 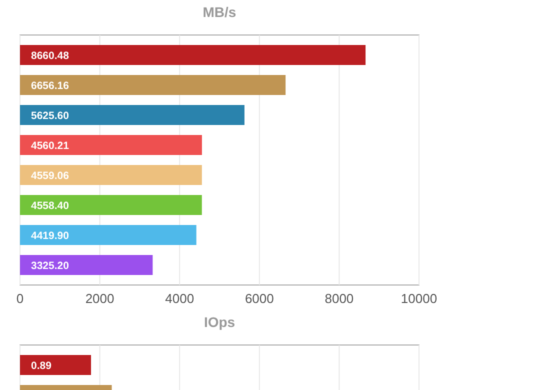 I want to click on x-tick-label: 8000, so click(x=339, y=298).